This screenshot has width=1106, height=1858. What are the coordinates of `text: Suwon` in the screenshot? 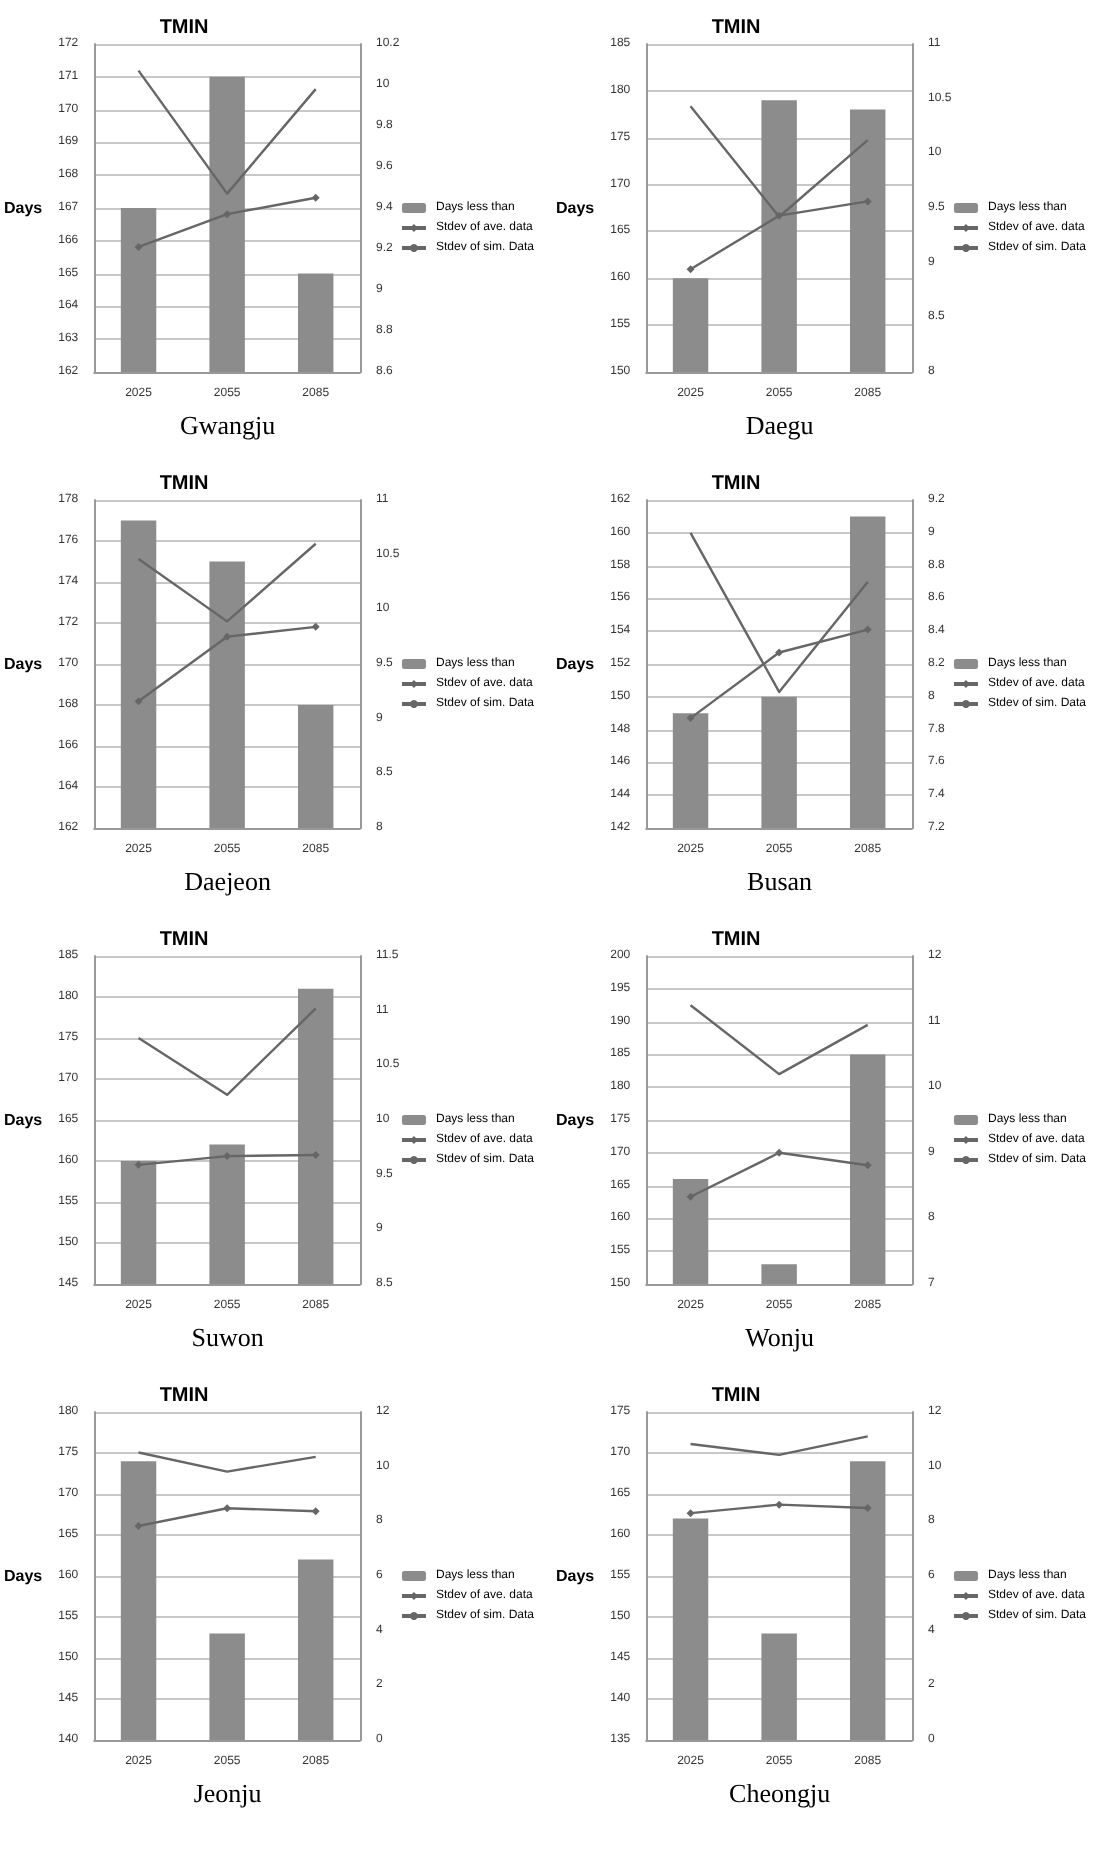 It's located at (228, 1337).